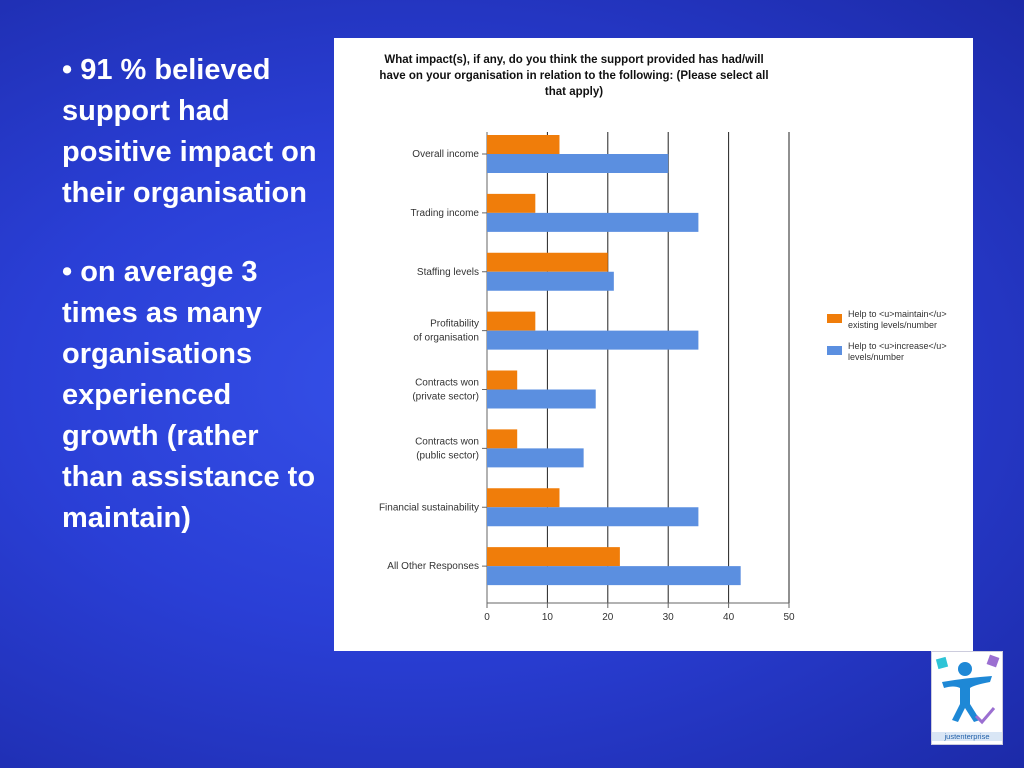  I want to click on category-label: of organisation, so click(446, 338).